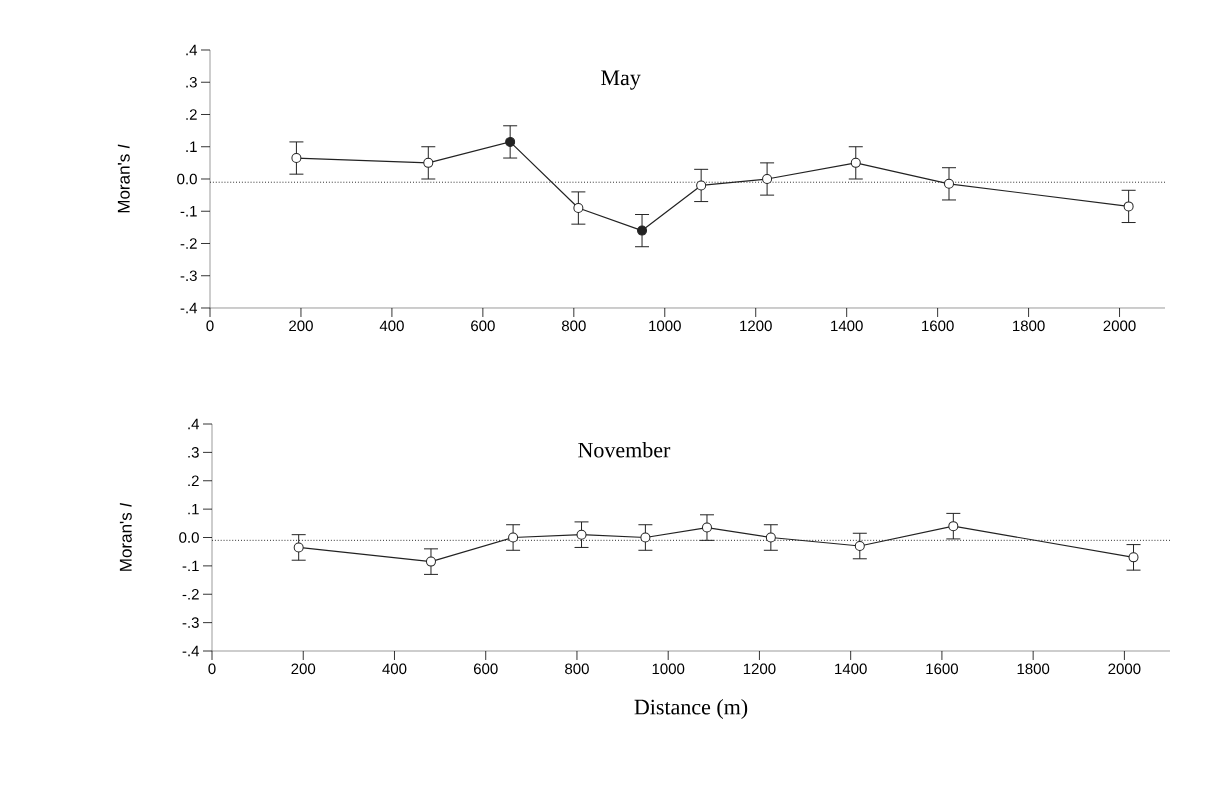 This screenshot has height=809, width=1206. Describe the element at coordinates (624, 450) in the screenshot. I see `text: November` at that location.